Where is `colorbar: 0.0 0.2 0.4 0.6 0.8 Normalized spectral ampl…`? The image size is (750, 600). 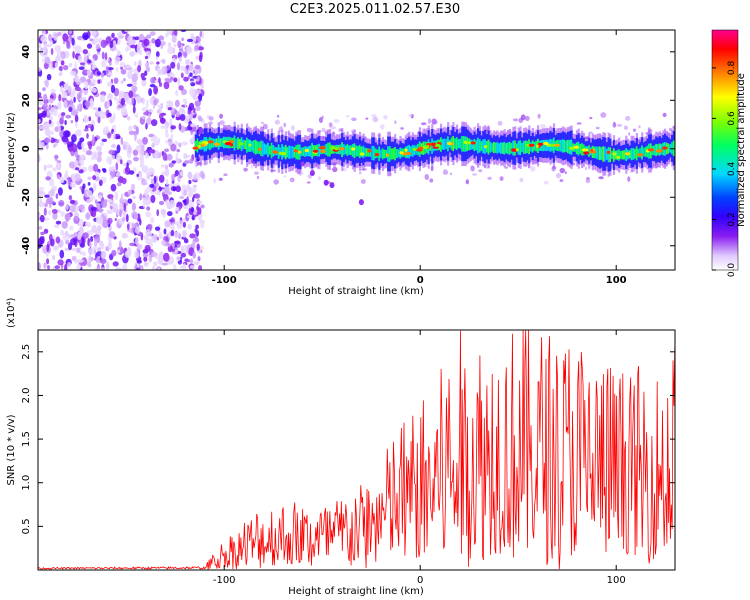
colorbar: 0.0 0.2 0.4 0.6 0.8 Normalized spectral ampl… is located at coordinates (729, 153).